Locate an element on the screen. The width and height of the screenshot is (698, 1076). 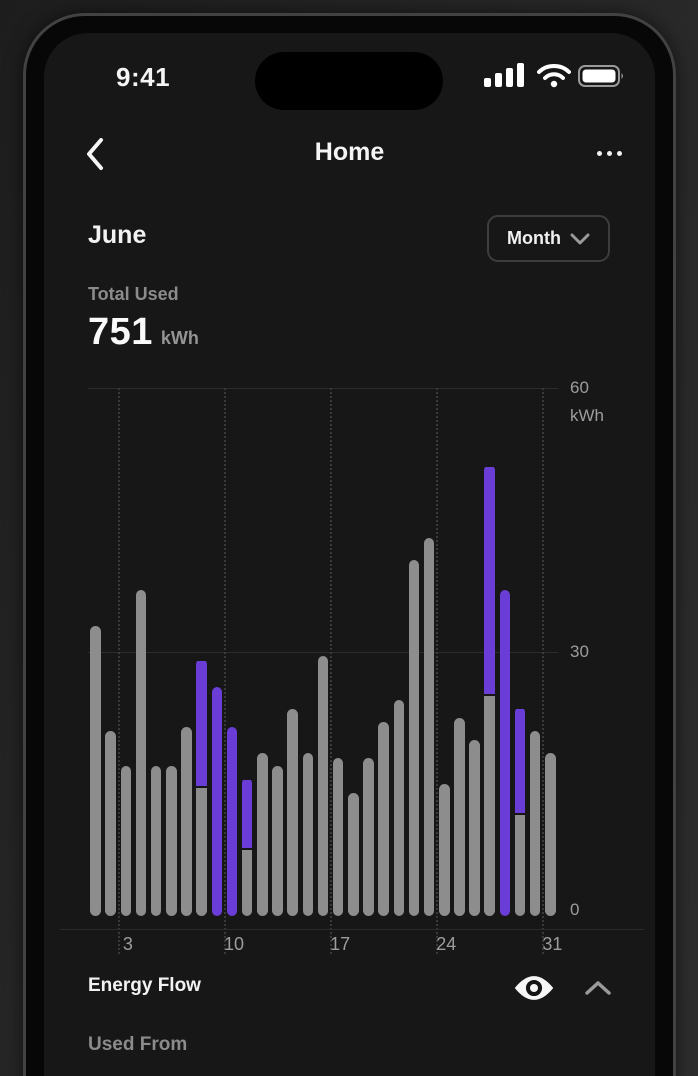
status-icons is located at coordinates (557, 76).